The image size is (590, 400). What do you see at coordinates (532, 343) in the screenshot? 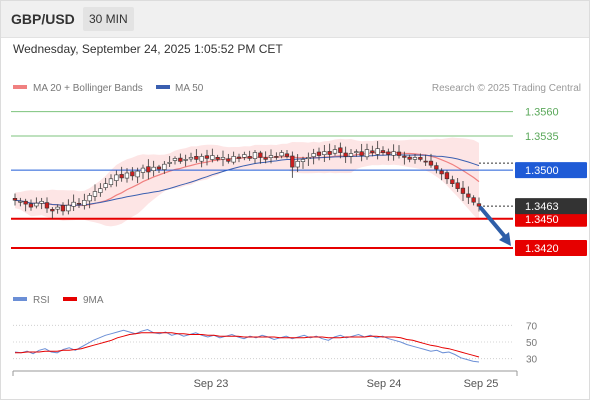
I see `rsi-tick-50: 50` at bounding box center [532, 343].